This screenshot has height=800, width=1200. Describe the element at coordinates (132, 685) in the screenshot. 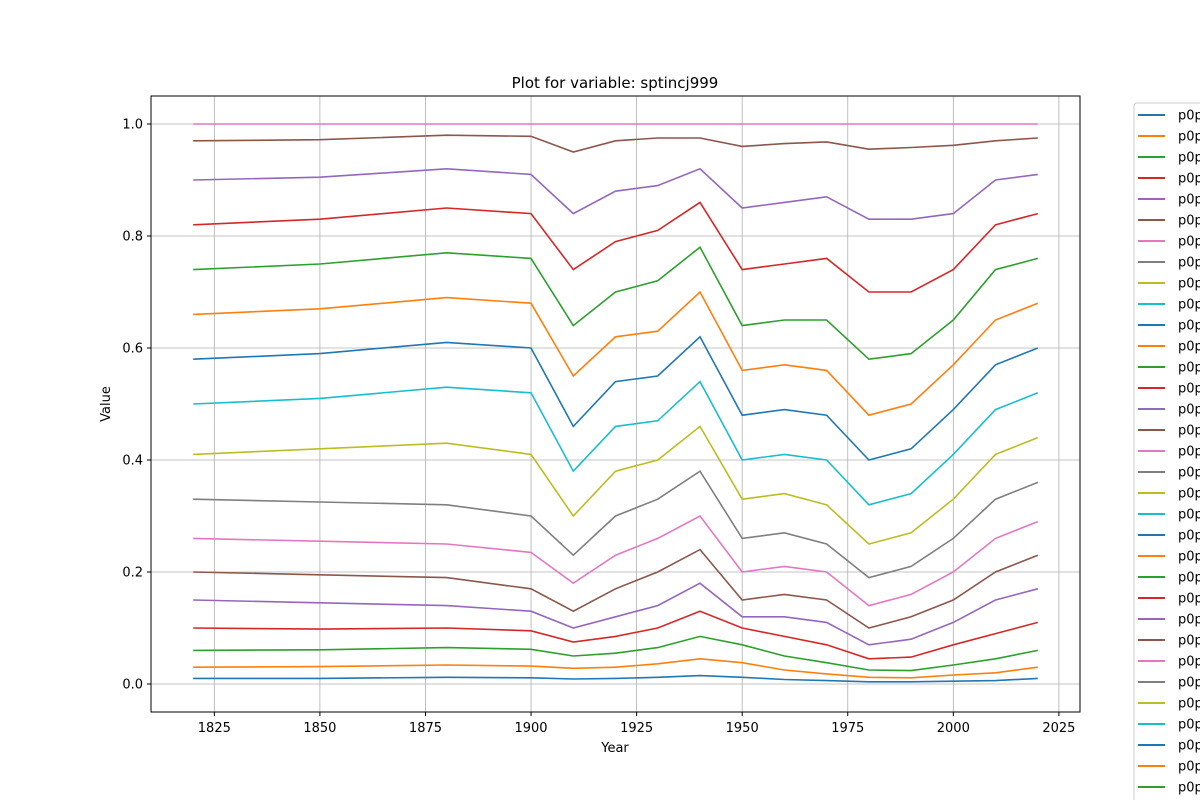

I see `y-tick-label: 0.0` at that location.